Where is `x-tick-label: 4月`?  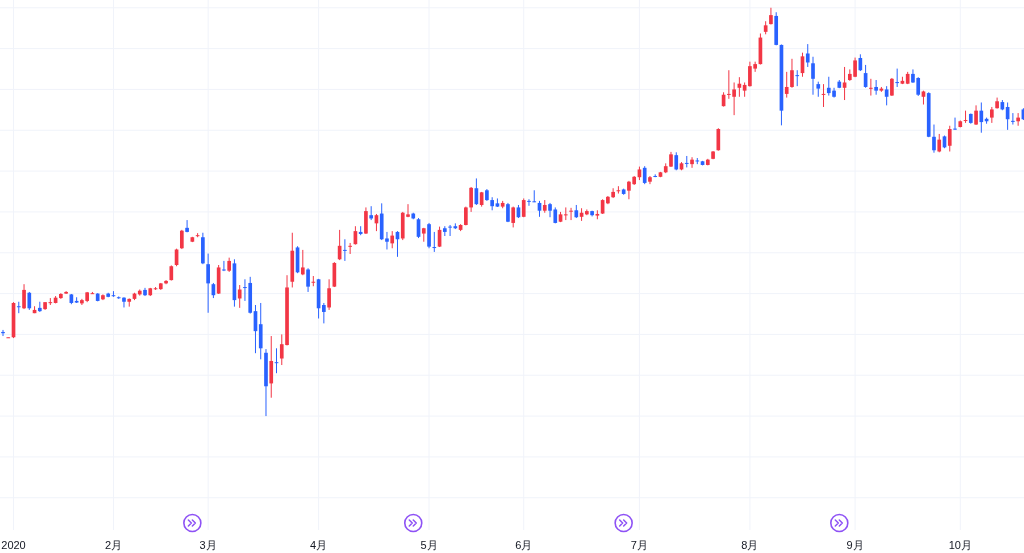
x-tick-label: 4月 is located at coordinates (319, 545).